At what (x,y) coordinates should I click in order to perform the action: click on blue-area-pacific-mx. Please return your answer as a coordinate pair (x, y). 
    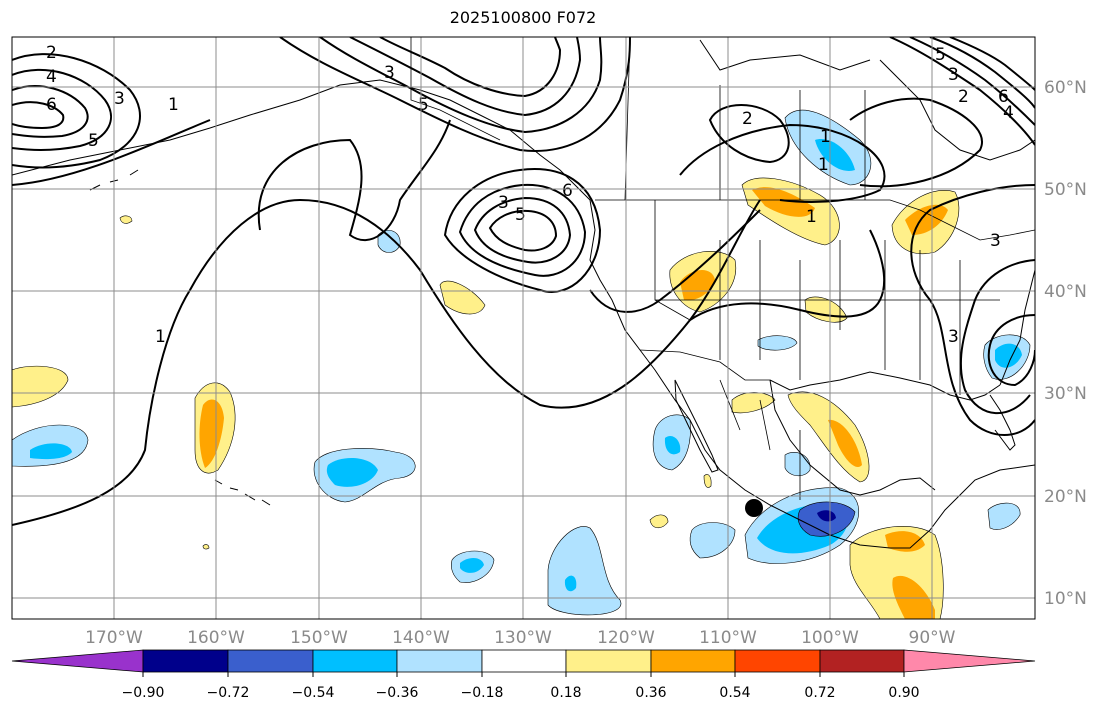
    Looking at the image, I should click on (712, 540).